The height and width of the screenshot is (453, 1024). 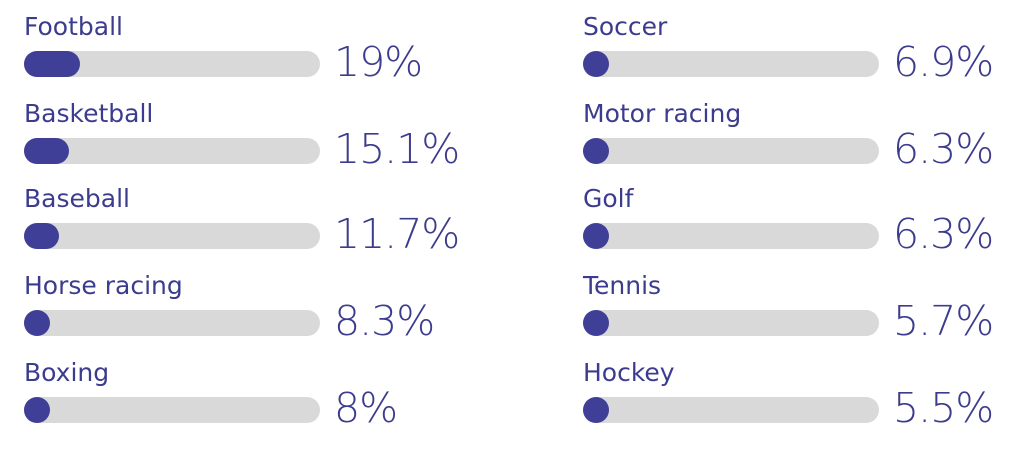 What do you see at coordinates (67, 372) in the screenshot?
I see `category-label: Boxing` at bounding box center [67, 372].